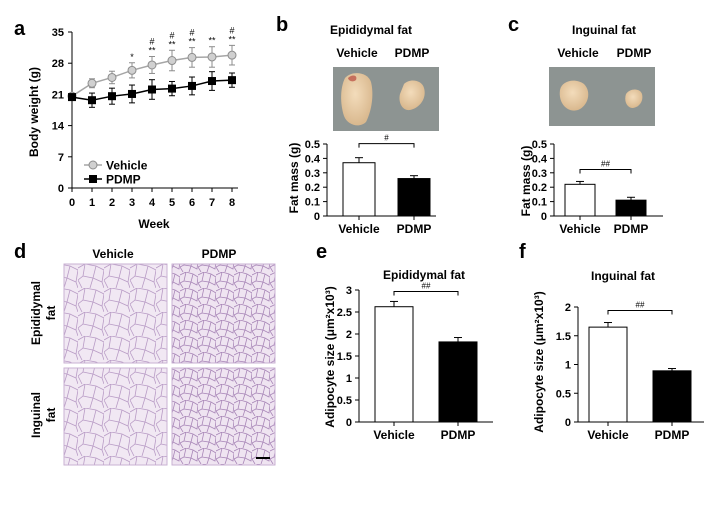  What do you see at coordinates (513, 25) in the screenshot?
I see `panel-letter-c: c` at bounding box center [513, 25].